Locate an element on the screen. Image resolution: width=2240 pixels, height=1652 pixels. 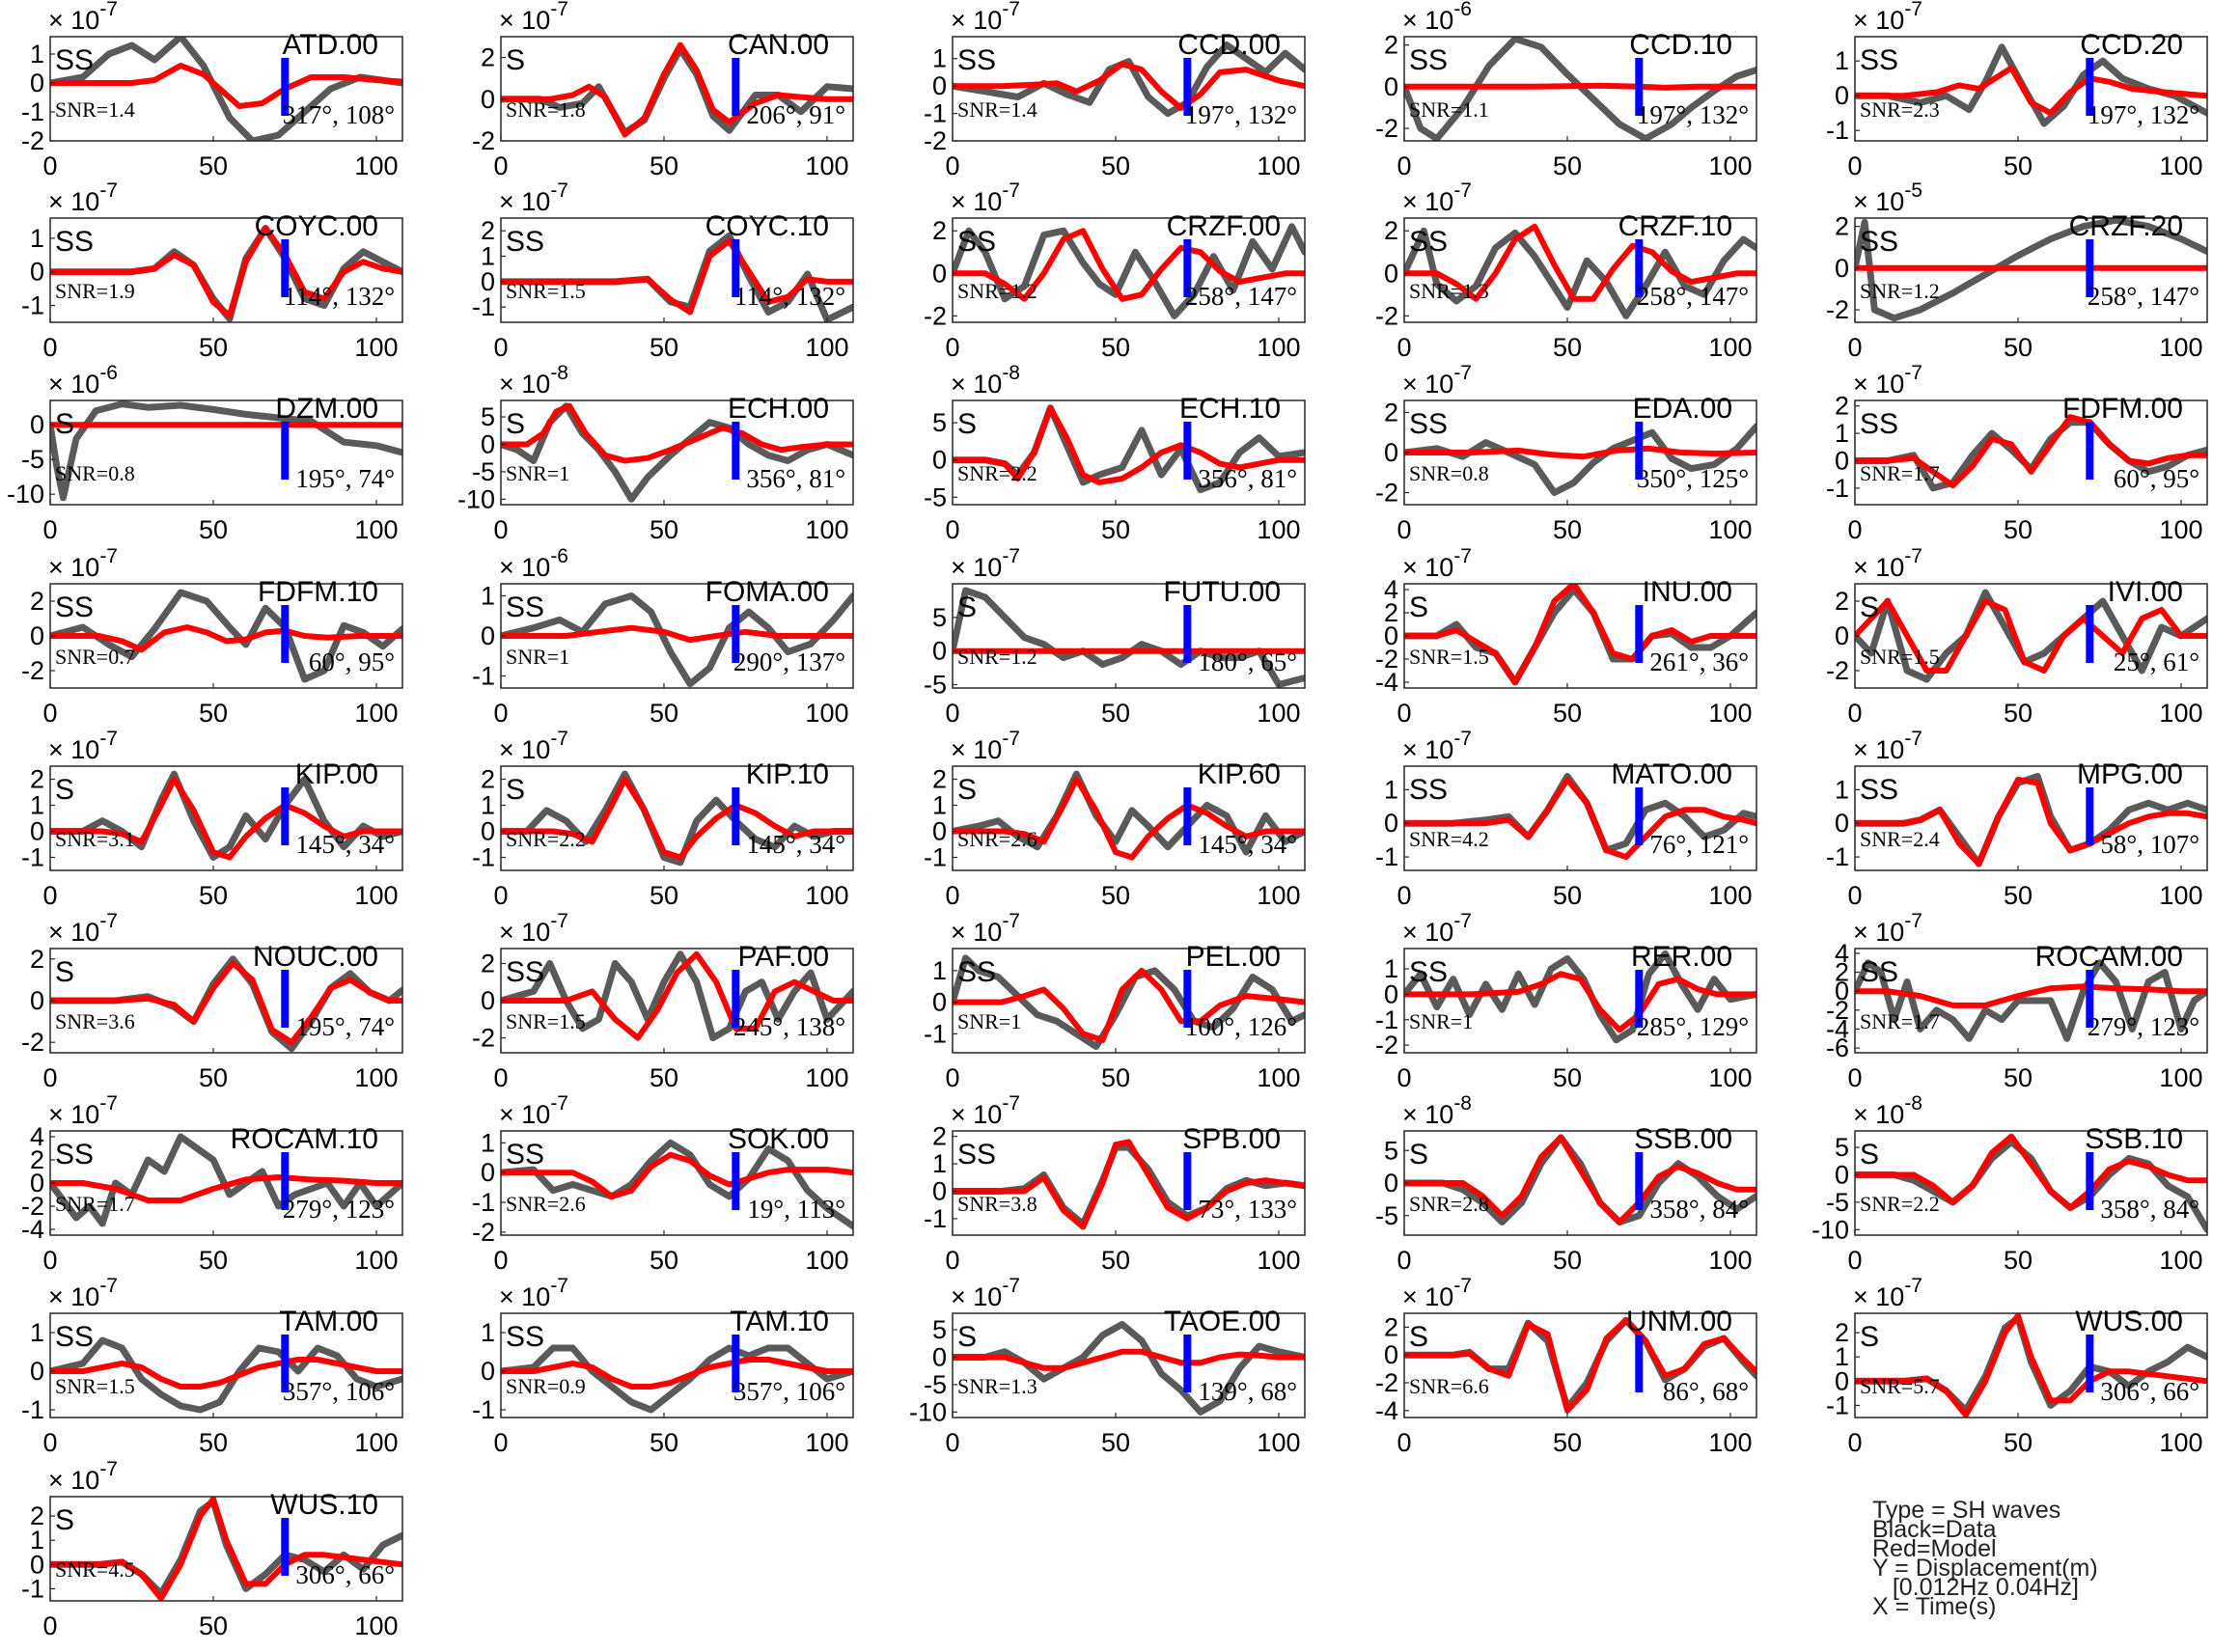
azimuth-label: 356°, 81° is located at coordinates (795, 478).